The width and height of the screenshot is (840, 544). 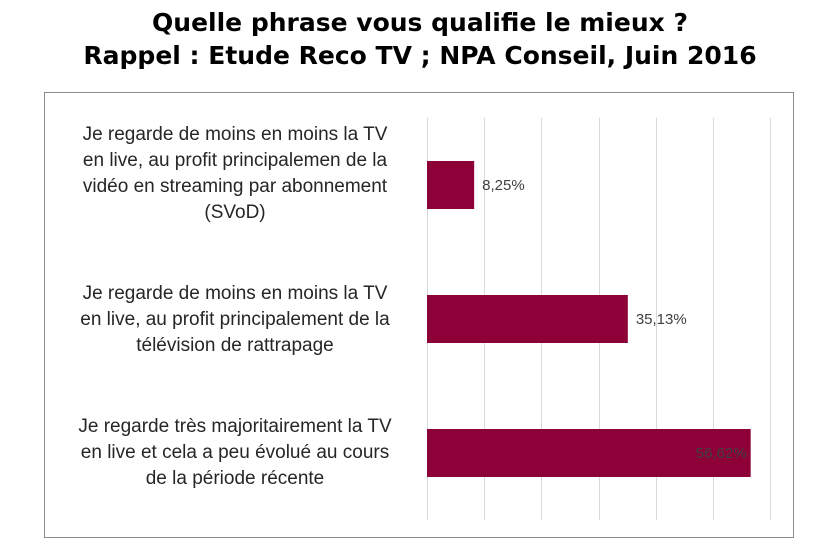 I want to click on category-label-line: (SVoD), so click(x=235, y=212).